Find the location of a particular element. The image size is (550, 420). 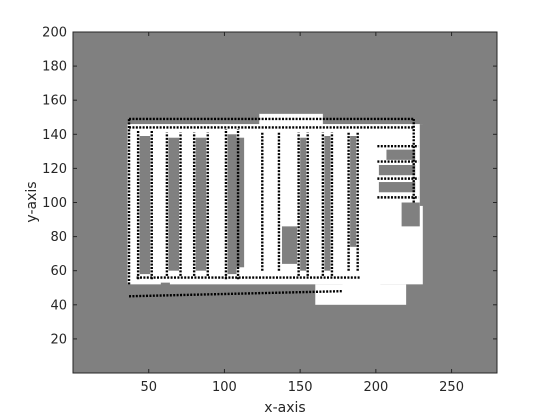

y-tick-label: 100 is located at coordinates (54, 203).